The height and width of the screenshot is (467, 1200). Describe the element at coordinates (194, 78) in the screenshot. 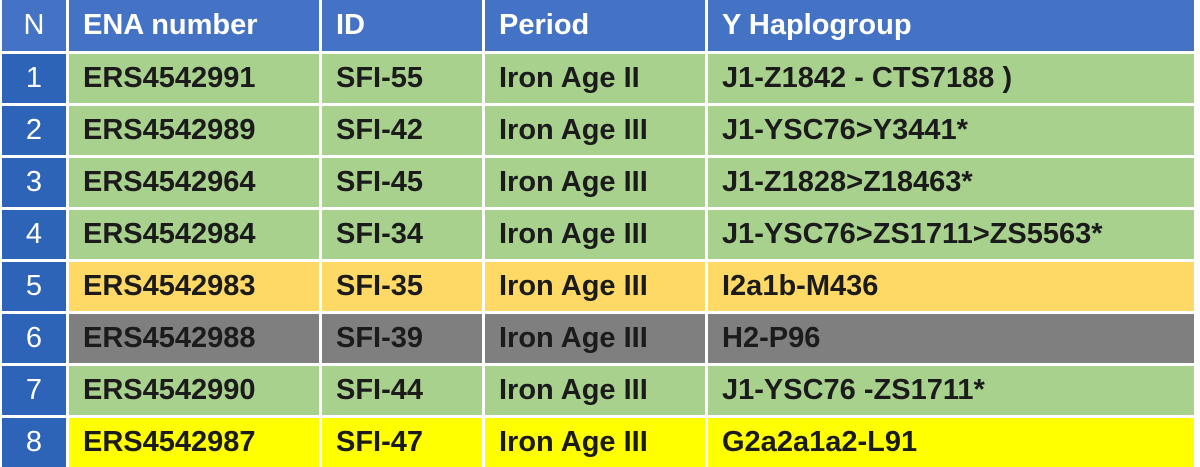

I see `table-cell: ERS4542991` at that location.